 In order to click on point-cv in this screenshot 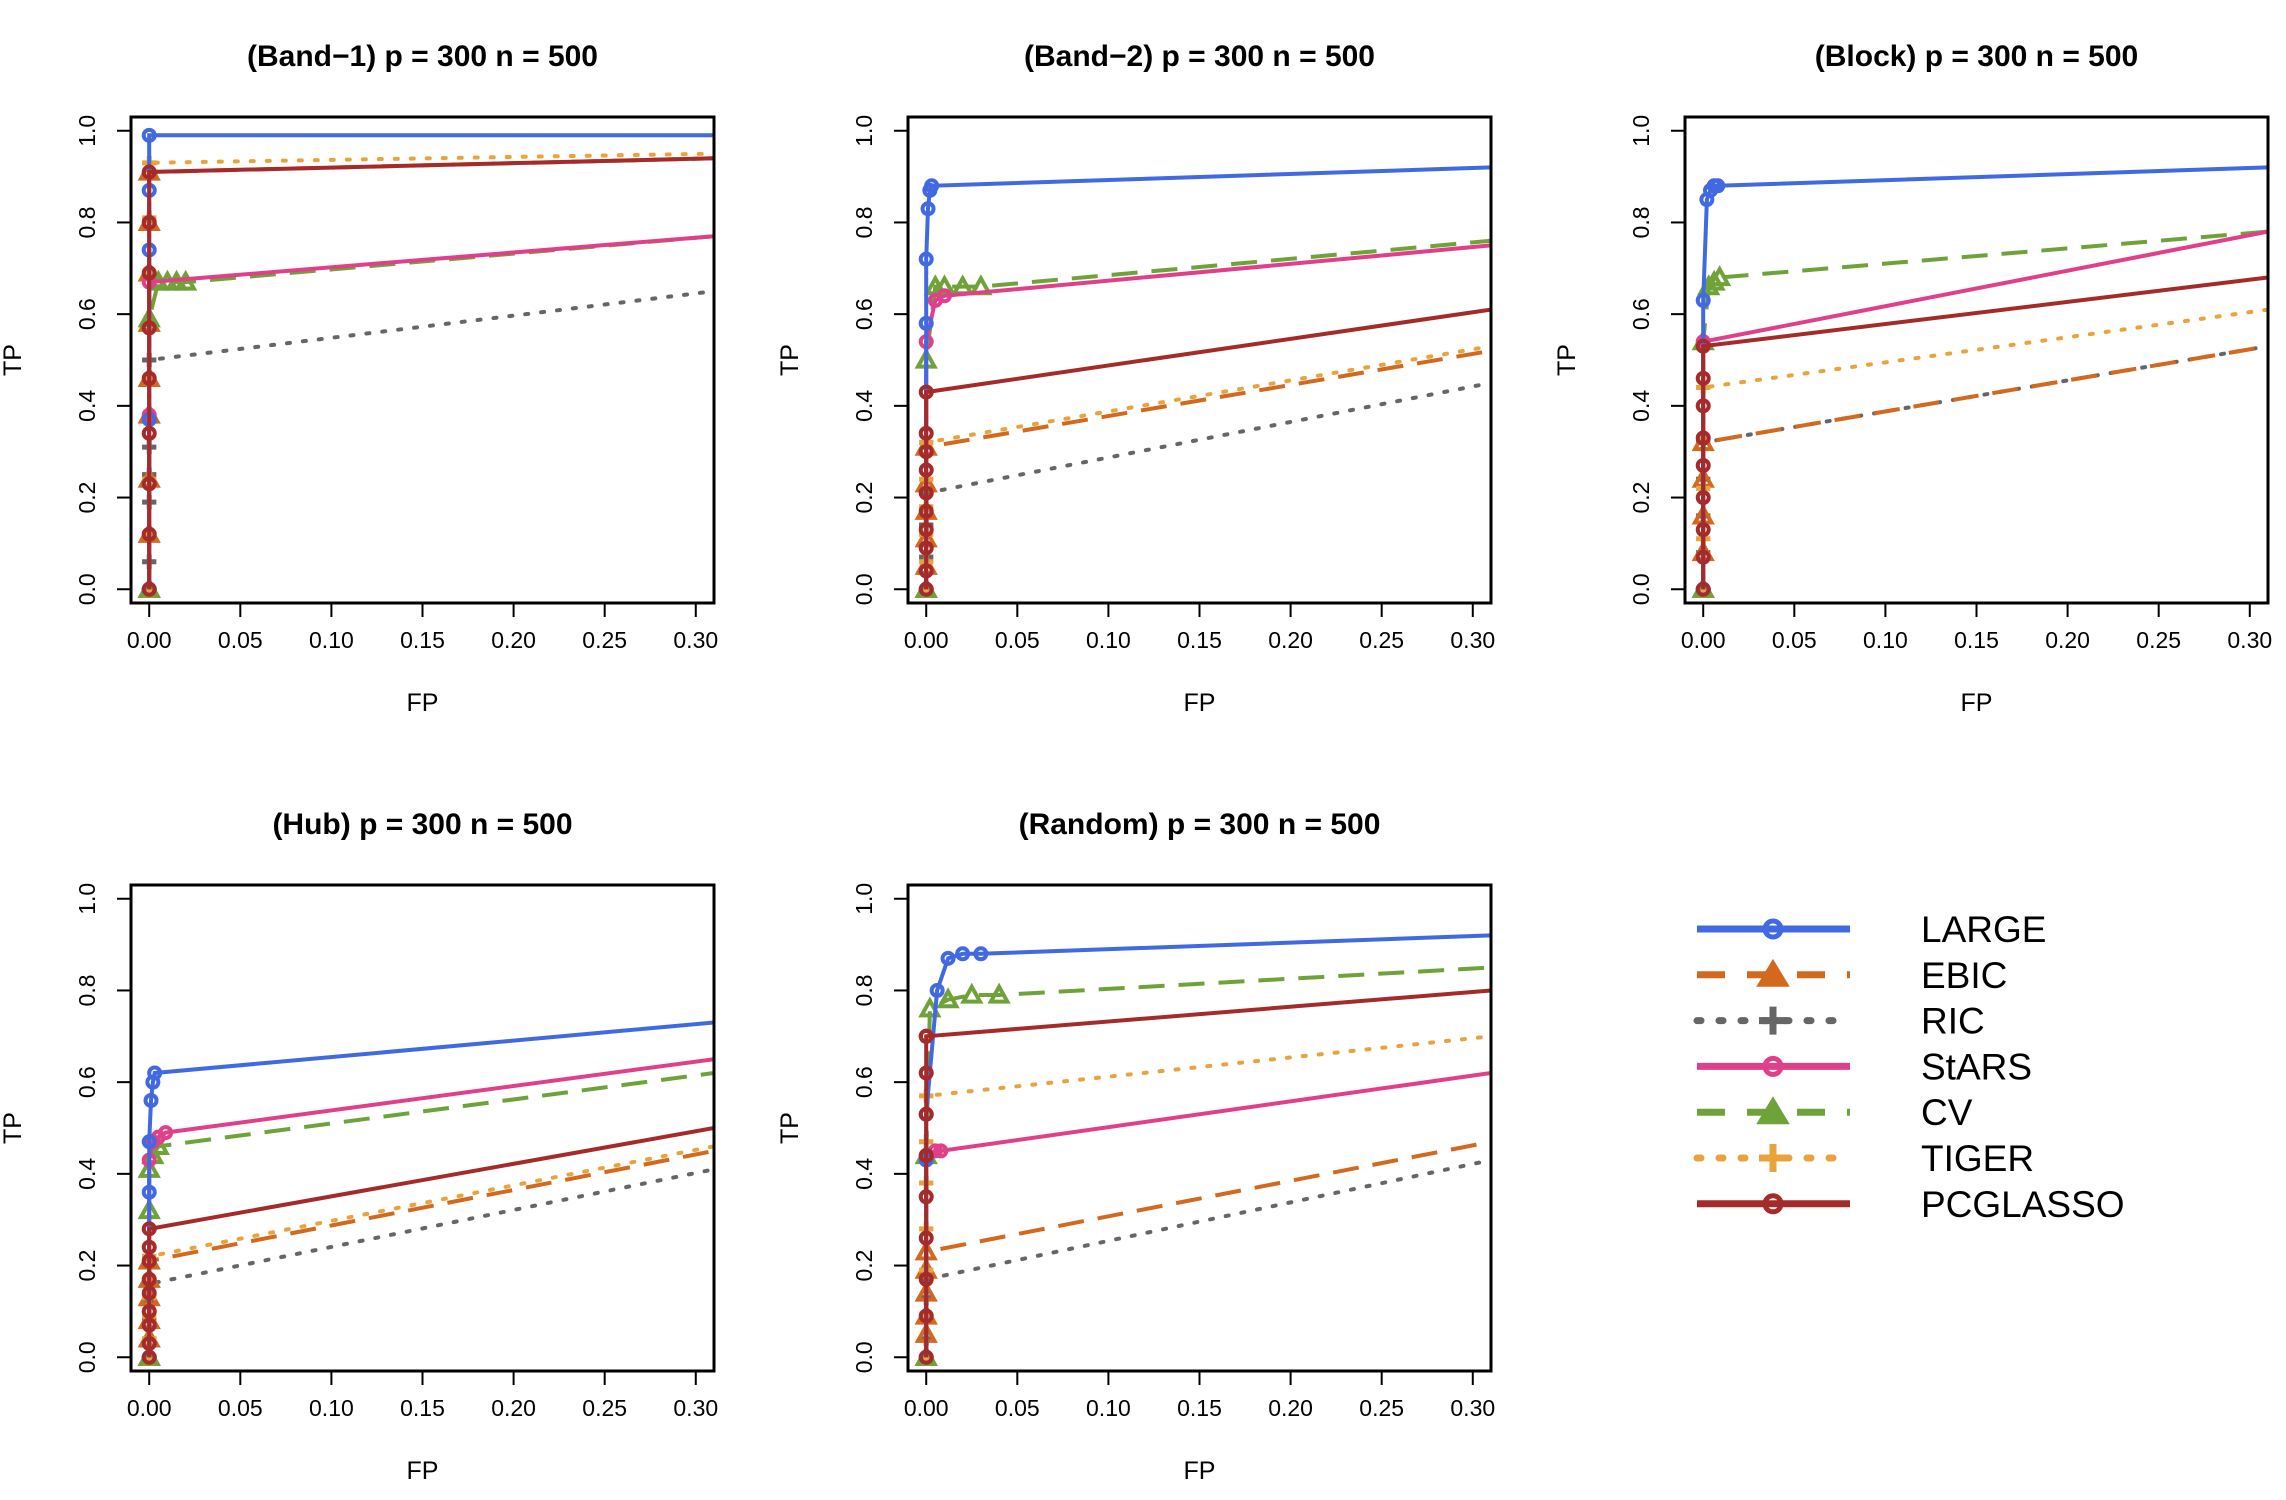, I will do `click(1714, 280)`.